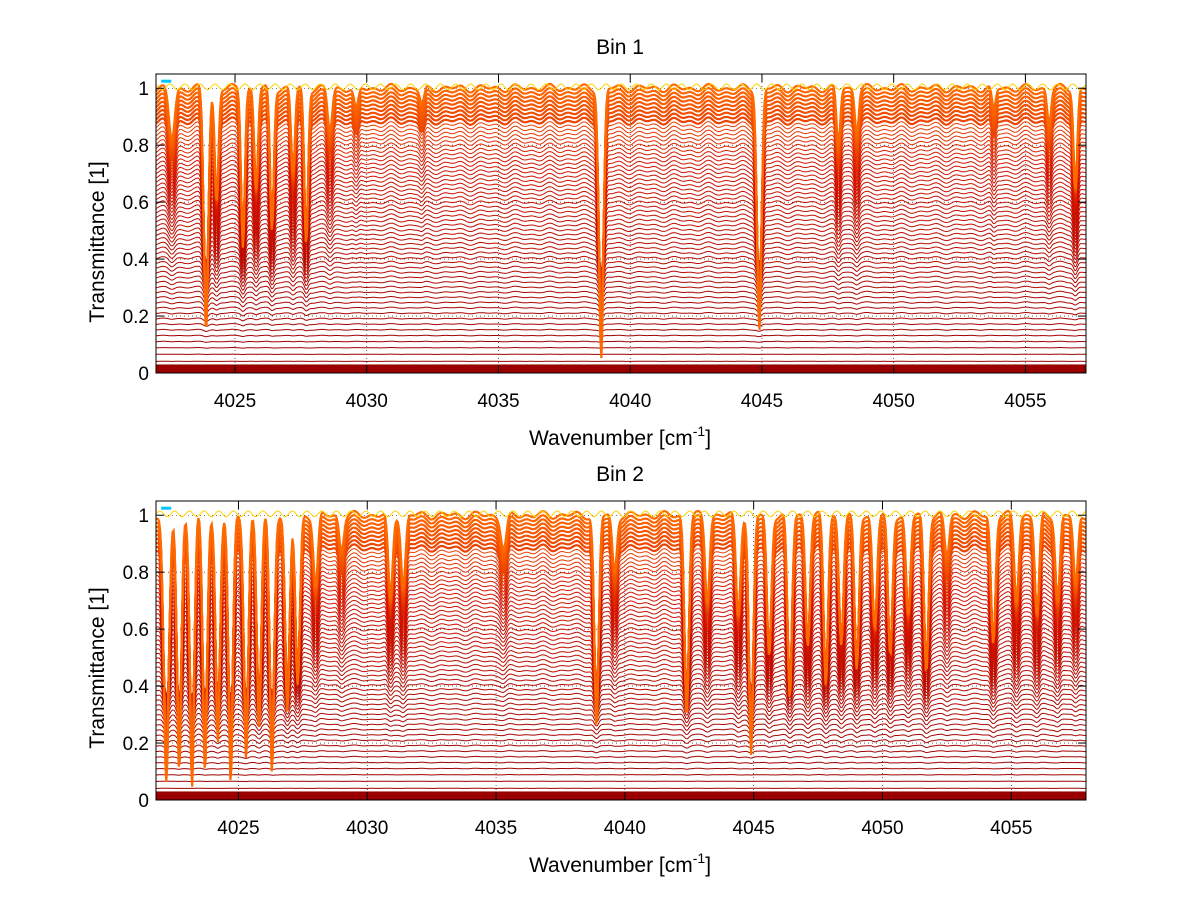 The width and height of the screenshot is (1200, 901). I want to click on x-tick-label: 4050, so click(894, 401).